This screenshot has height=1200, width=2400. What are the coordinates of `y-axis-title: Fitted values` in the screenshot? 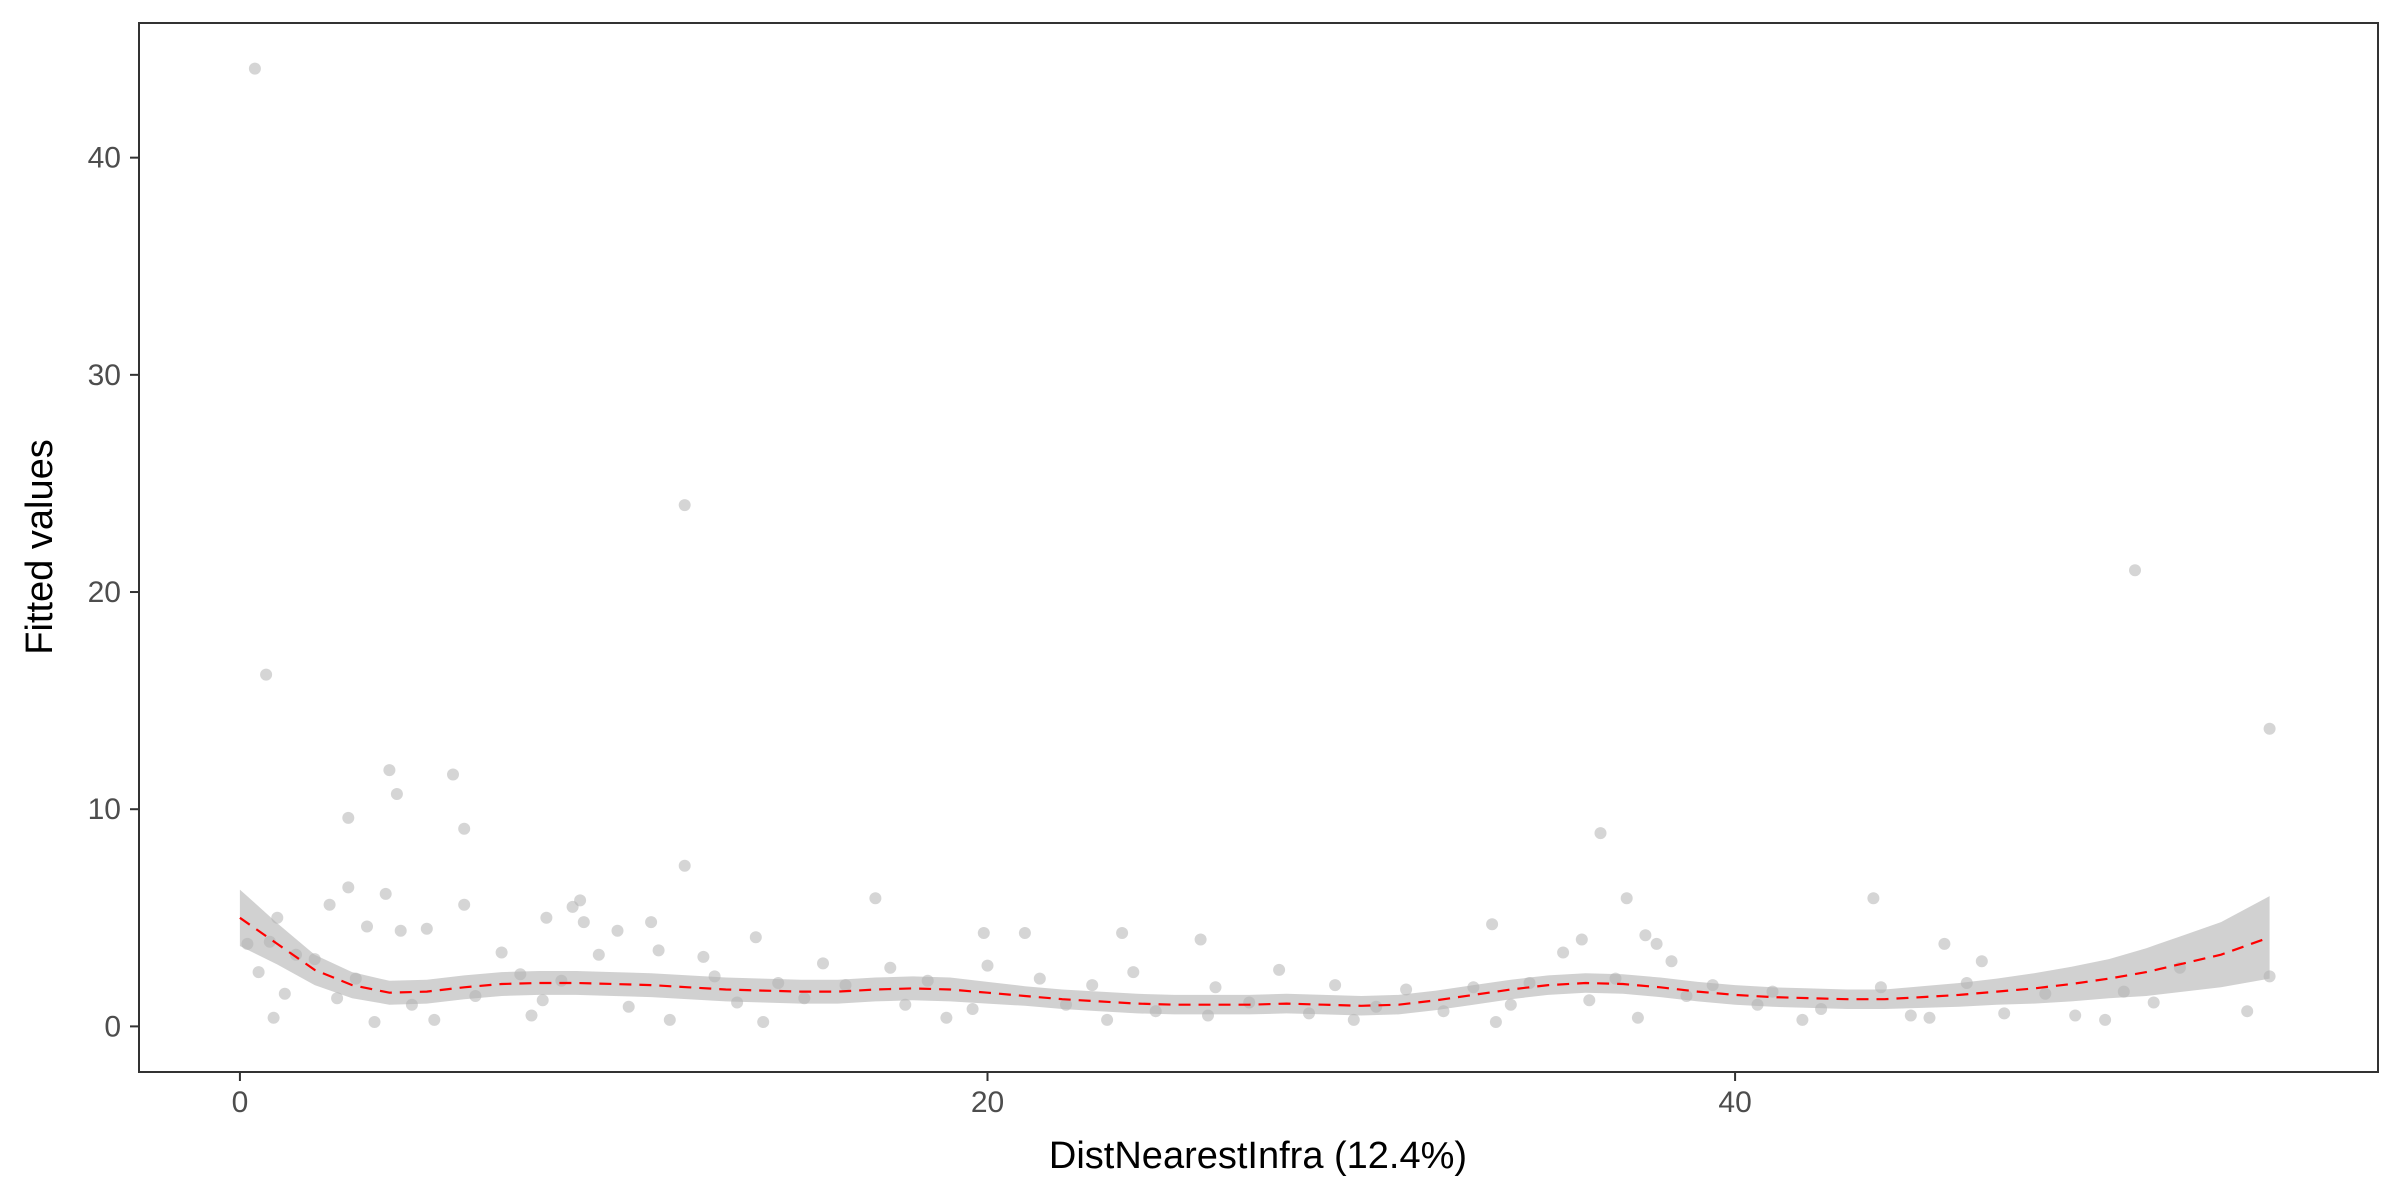 It's located at (40, 546).